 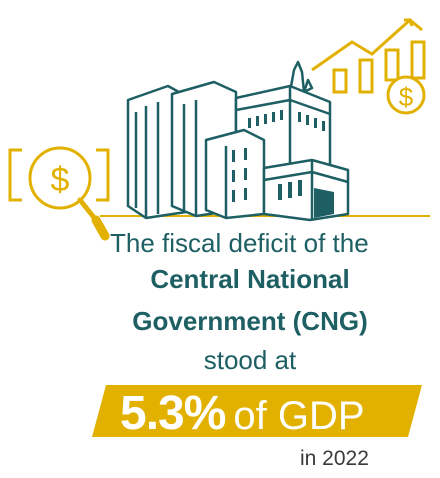 I want to click on banner-text: 5.3% of GDP, so click(x=242, y=413).